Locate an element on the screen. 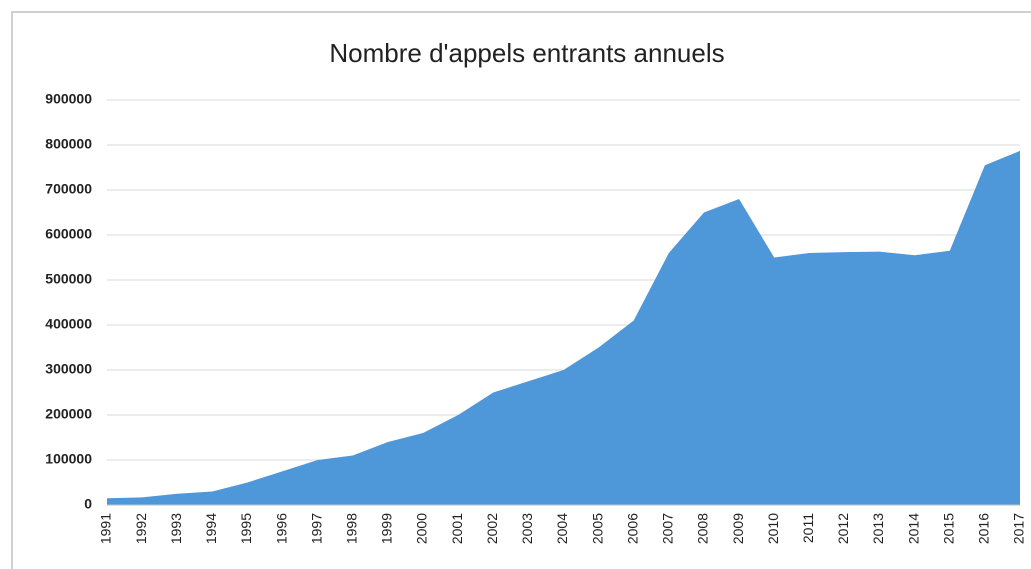 This screenshot has height=569, width=1031. y-tick-label: 100000 is located at coordinates (68, 459).